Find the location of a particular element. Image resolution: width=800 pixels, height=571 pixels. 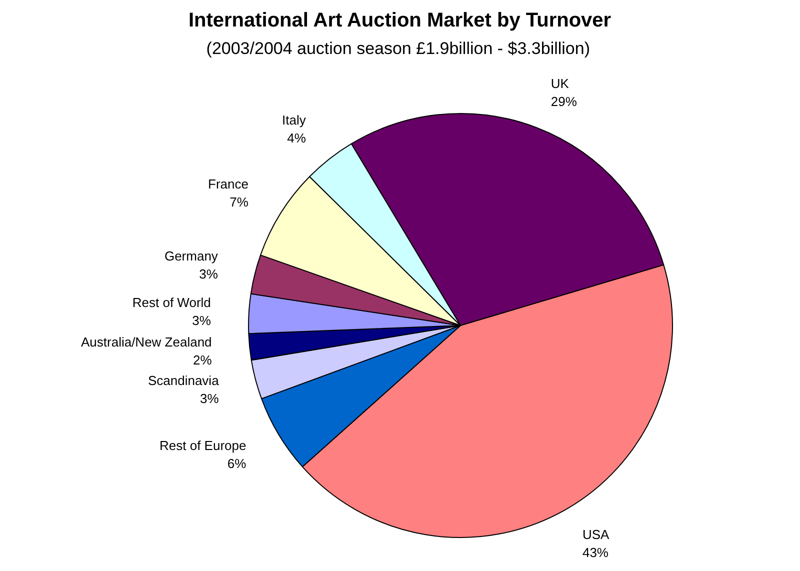

slice-label: Rest of World is located at coordinates (171, 302).